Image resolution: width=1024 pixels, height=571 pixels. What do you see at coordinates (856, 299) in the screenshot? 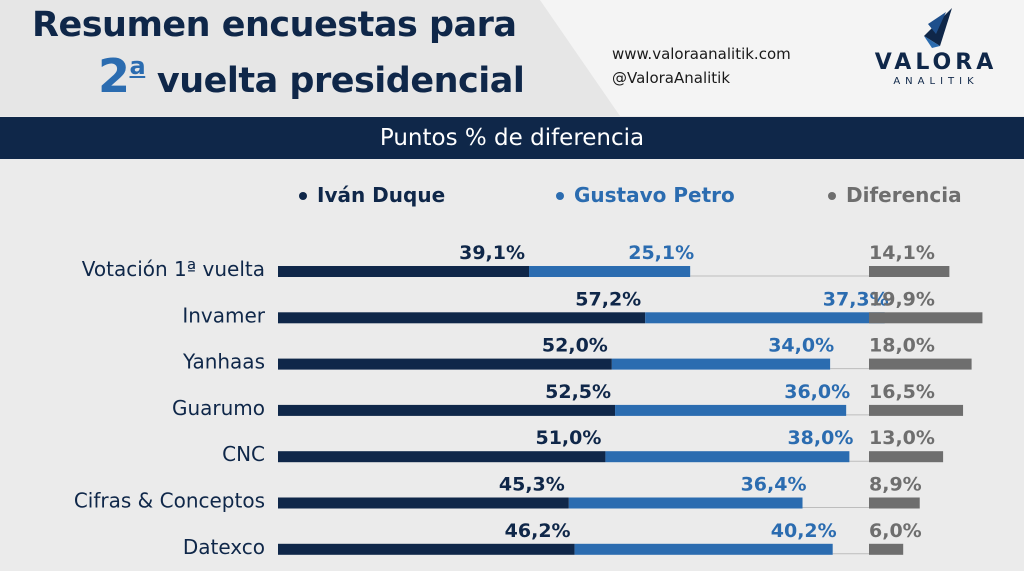
I see `value-label-petro: 37,3%` at bounding box center [856, 299].